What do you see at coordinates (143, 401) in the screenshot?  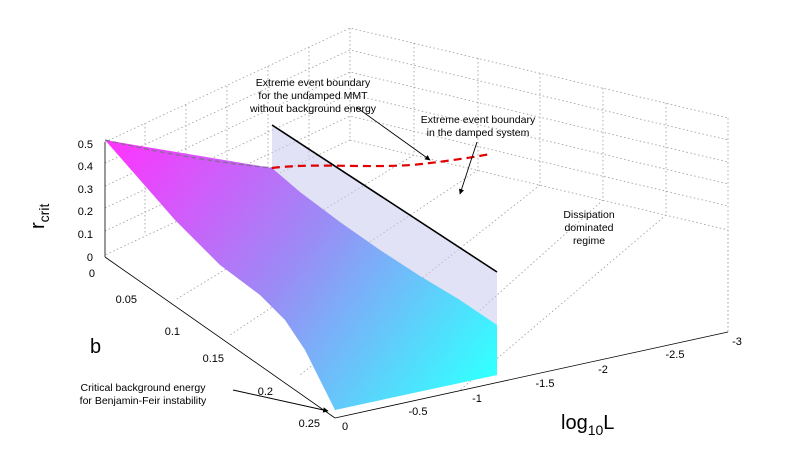 I see `annotation-line: for Benjamin-Feir instability` at bounding box center [143, 401].